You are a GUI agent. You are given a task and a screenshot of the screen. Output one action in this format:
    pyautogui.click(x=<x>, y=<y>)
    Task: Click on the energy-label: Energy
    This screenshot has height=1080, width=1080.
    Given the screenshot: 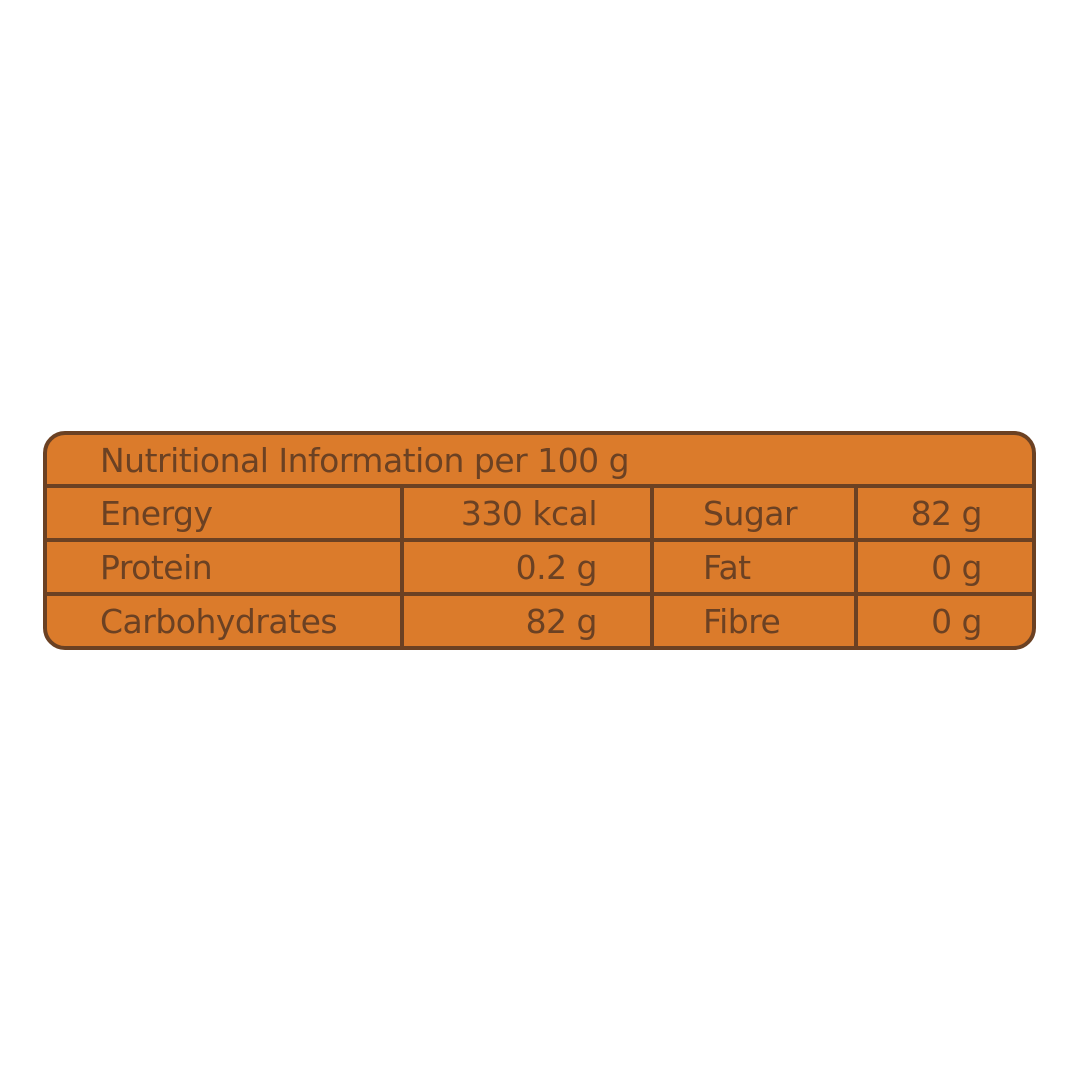 What is the action you would take?
    pyautogui.click(x=156, y=513)
    